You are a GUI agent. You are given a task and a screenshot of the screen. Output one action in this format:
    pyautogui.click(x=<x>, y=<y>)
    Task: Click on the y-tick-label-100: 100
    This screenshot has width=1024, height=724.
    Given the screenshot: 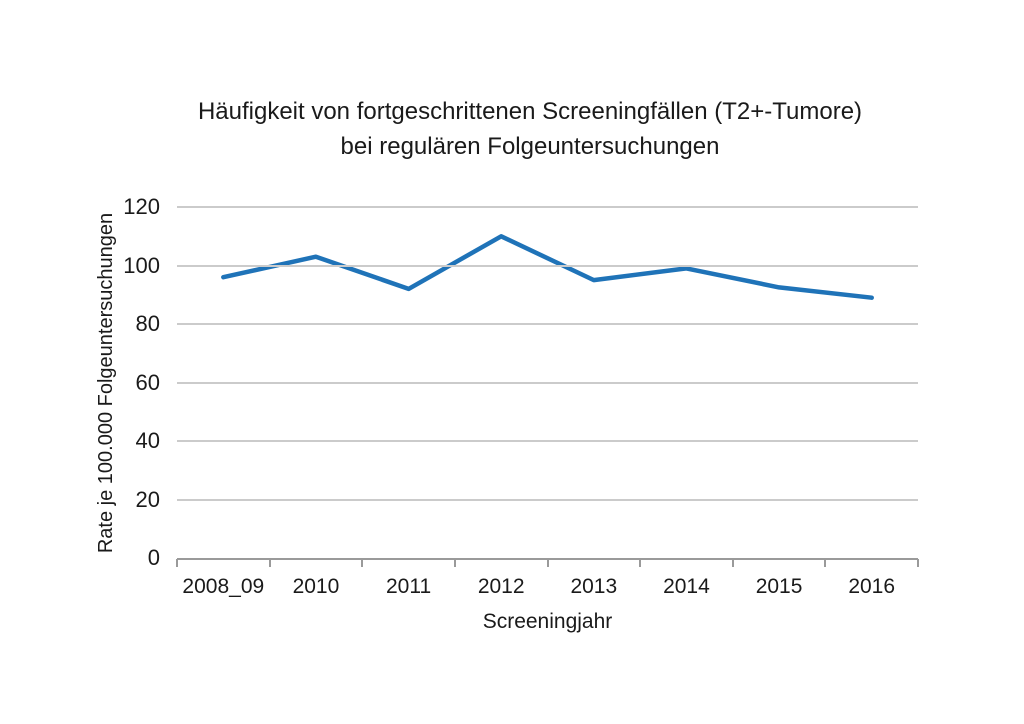 What is the action you would take?
    pyautogui.click(x=141, y=265)
    